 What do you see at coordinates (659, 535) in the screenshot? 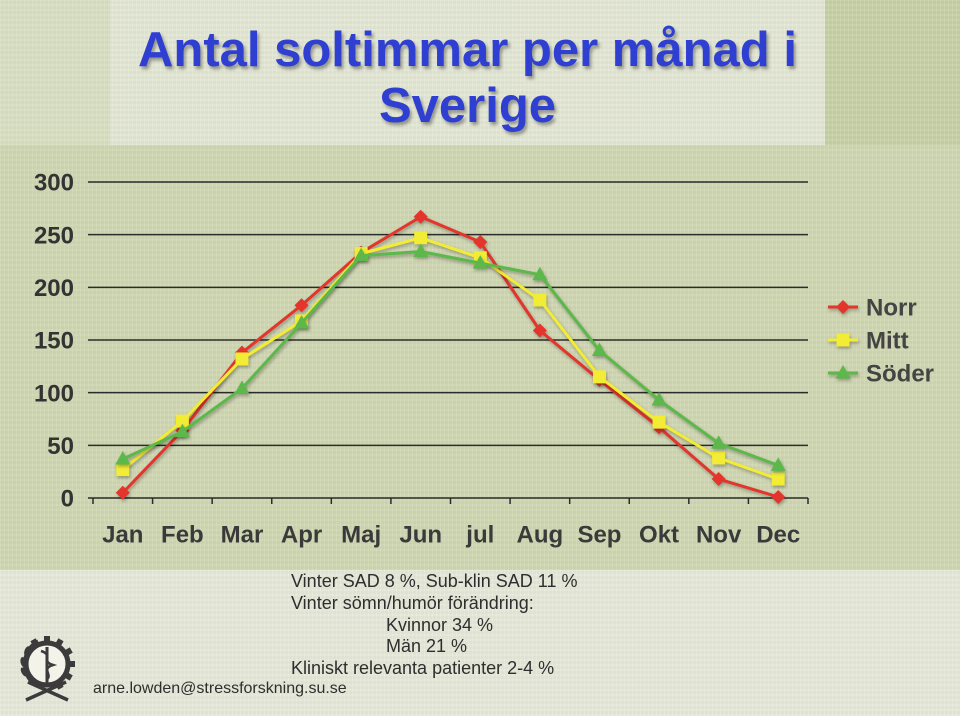
I see `x-tick-label: Okt` at bounding box center [659, 535].